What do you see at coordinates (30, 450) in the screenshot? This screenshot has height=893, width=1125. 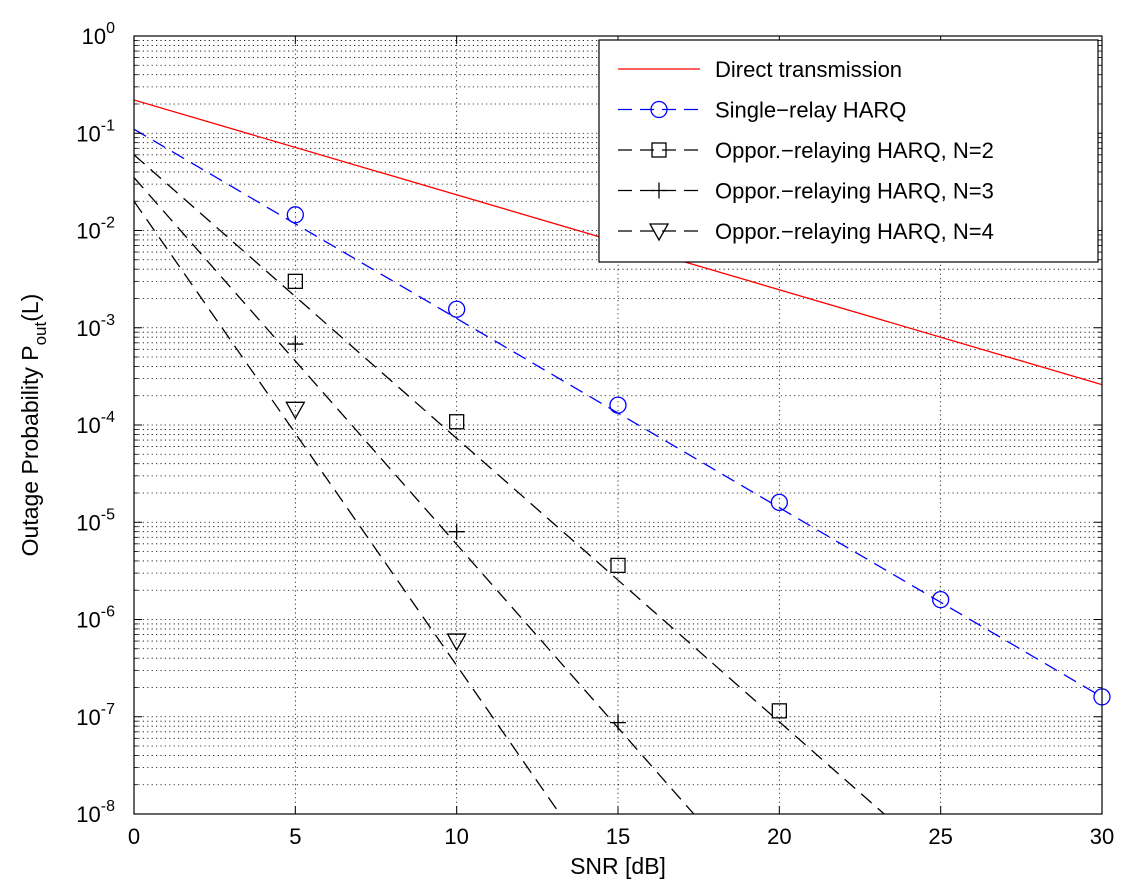 I see `y-axis-label-main: Outage Probability P` at bounding box center [30, 450].